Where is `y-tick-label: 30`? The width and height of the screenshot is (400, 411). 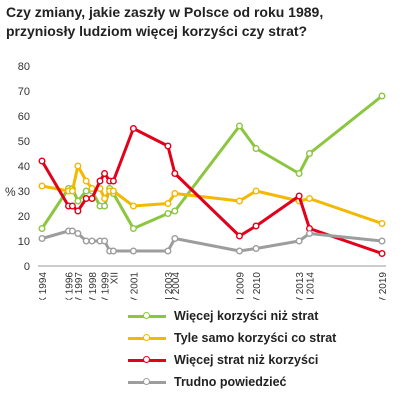 y-tick-label: 30 is located at coordinates (24, 192).